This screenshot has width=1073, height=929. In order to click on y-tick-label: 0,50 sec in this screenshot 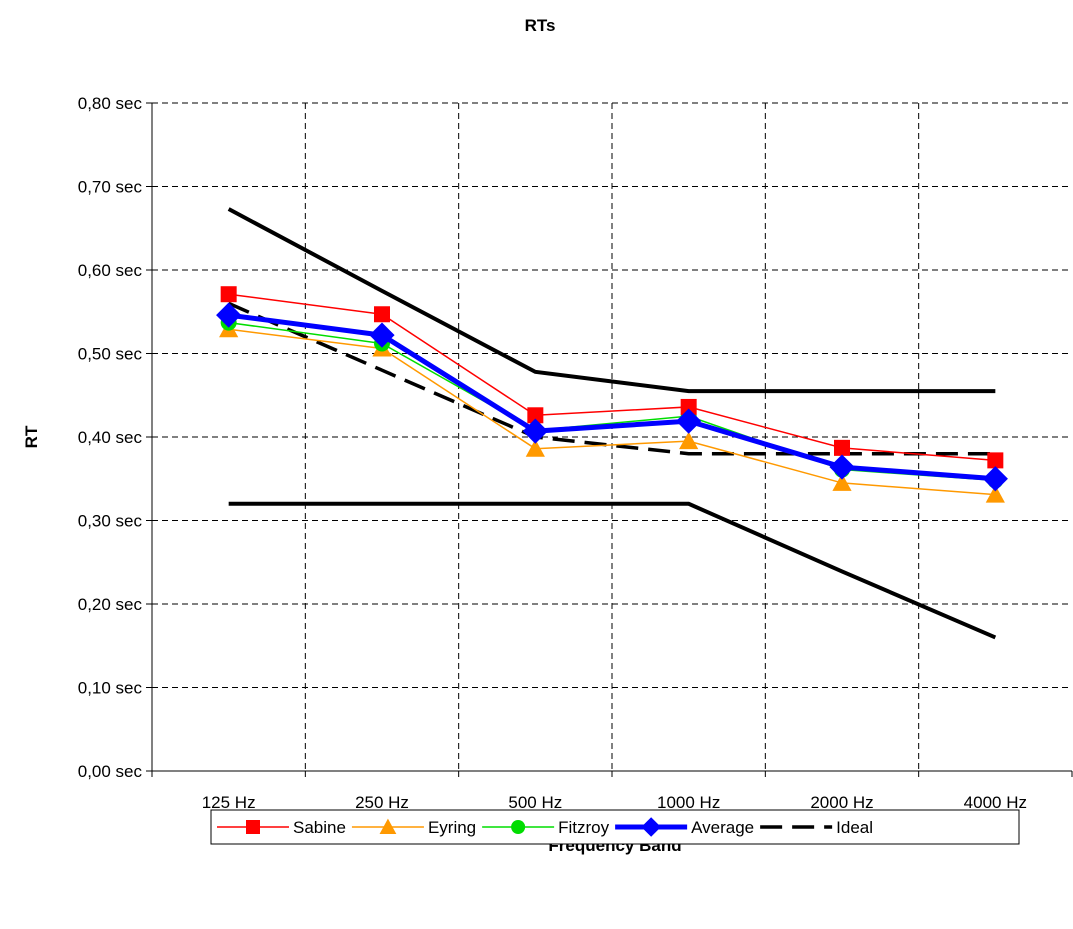, I will do `click(110, 354)`.